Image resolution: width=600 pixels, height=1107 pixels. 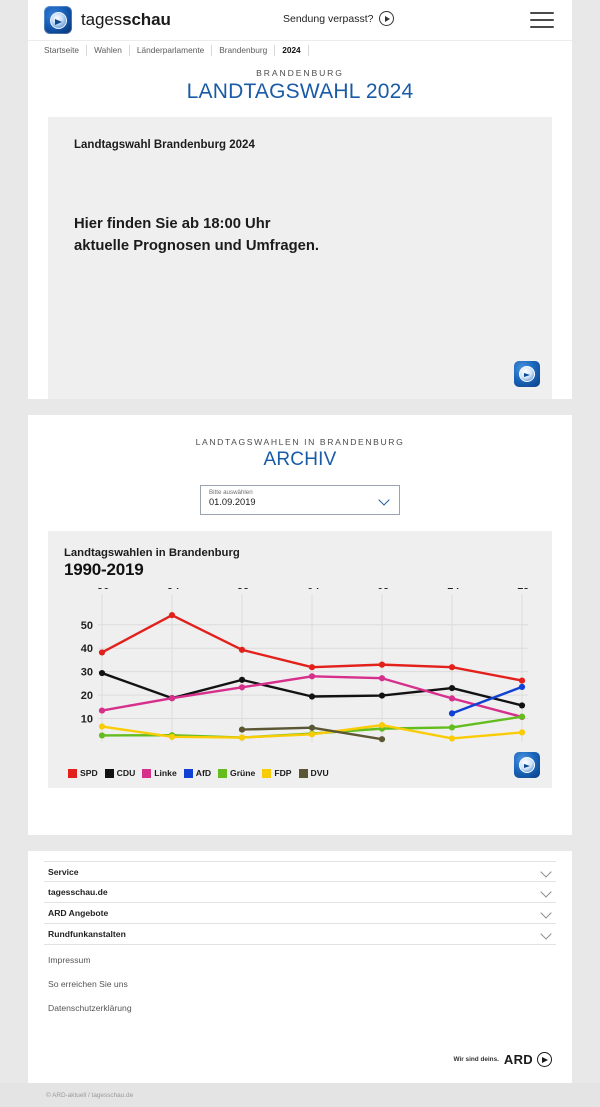 I want to click on chart-plot-area: 10 20 30 40 50 '90 '94 '99 '04 '09 '14 '19, so click(x=300, y=676).